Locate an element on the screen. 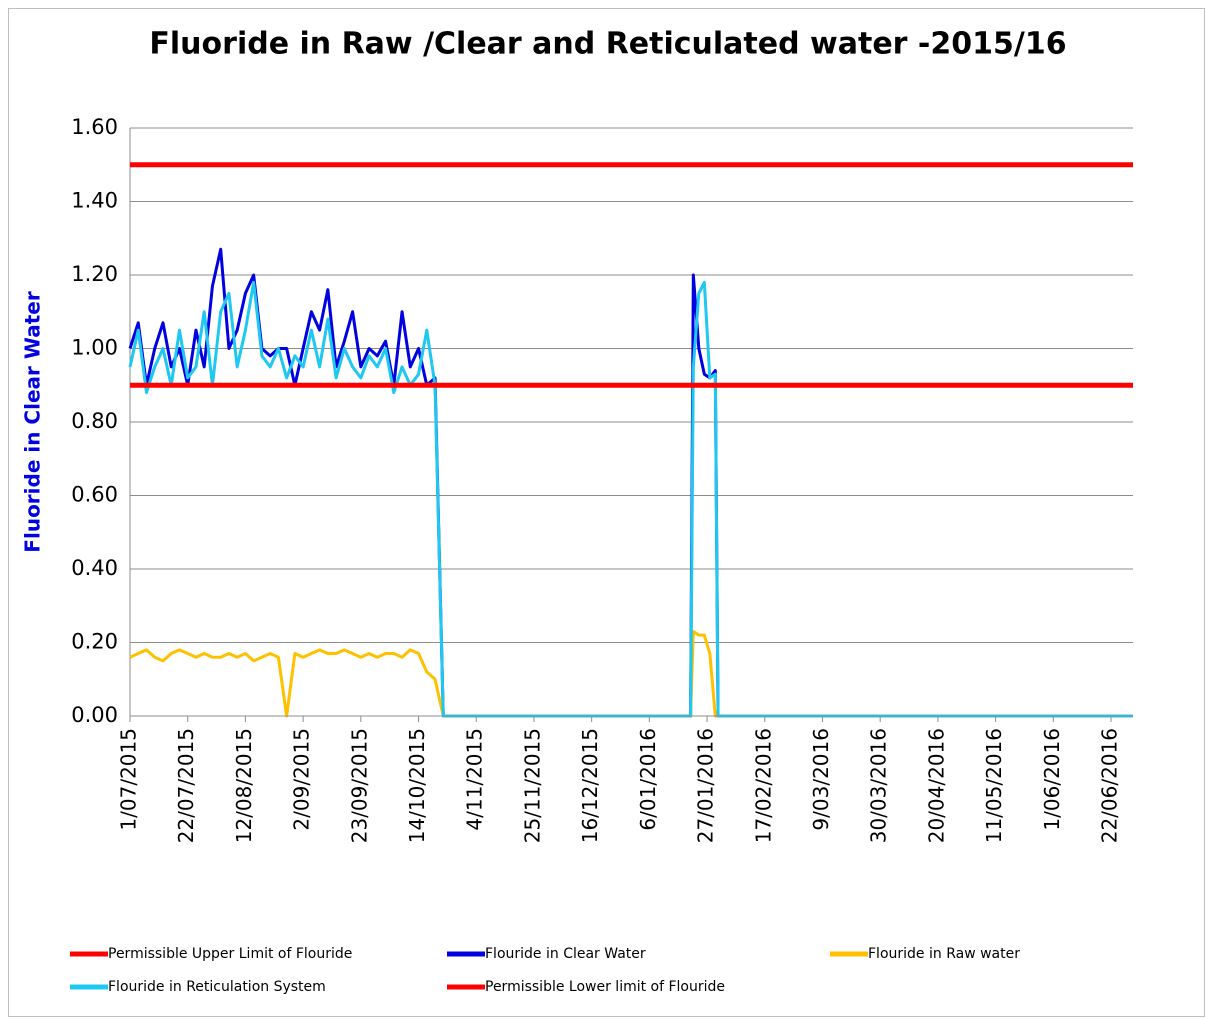  x-tick-label: 4/11/2015 is located at coordinates (475, 779).